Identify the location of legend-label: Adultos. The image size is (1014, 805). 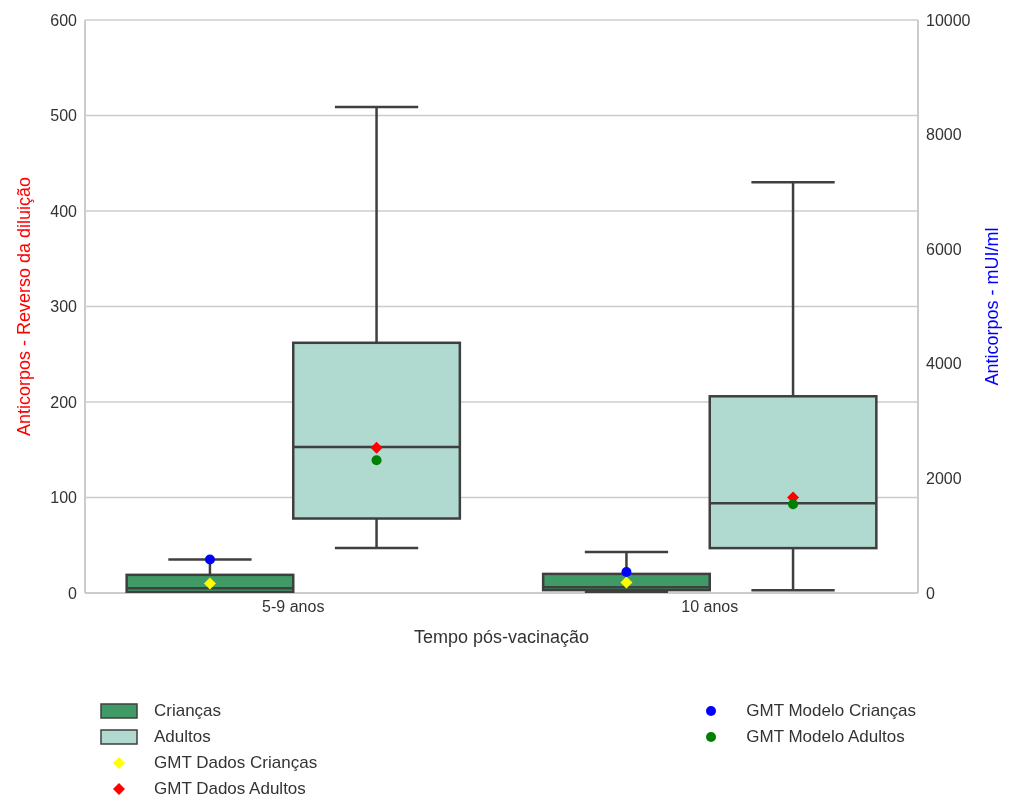
(182, 737).